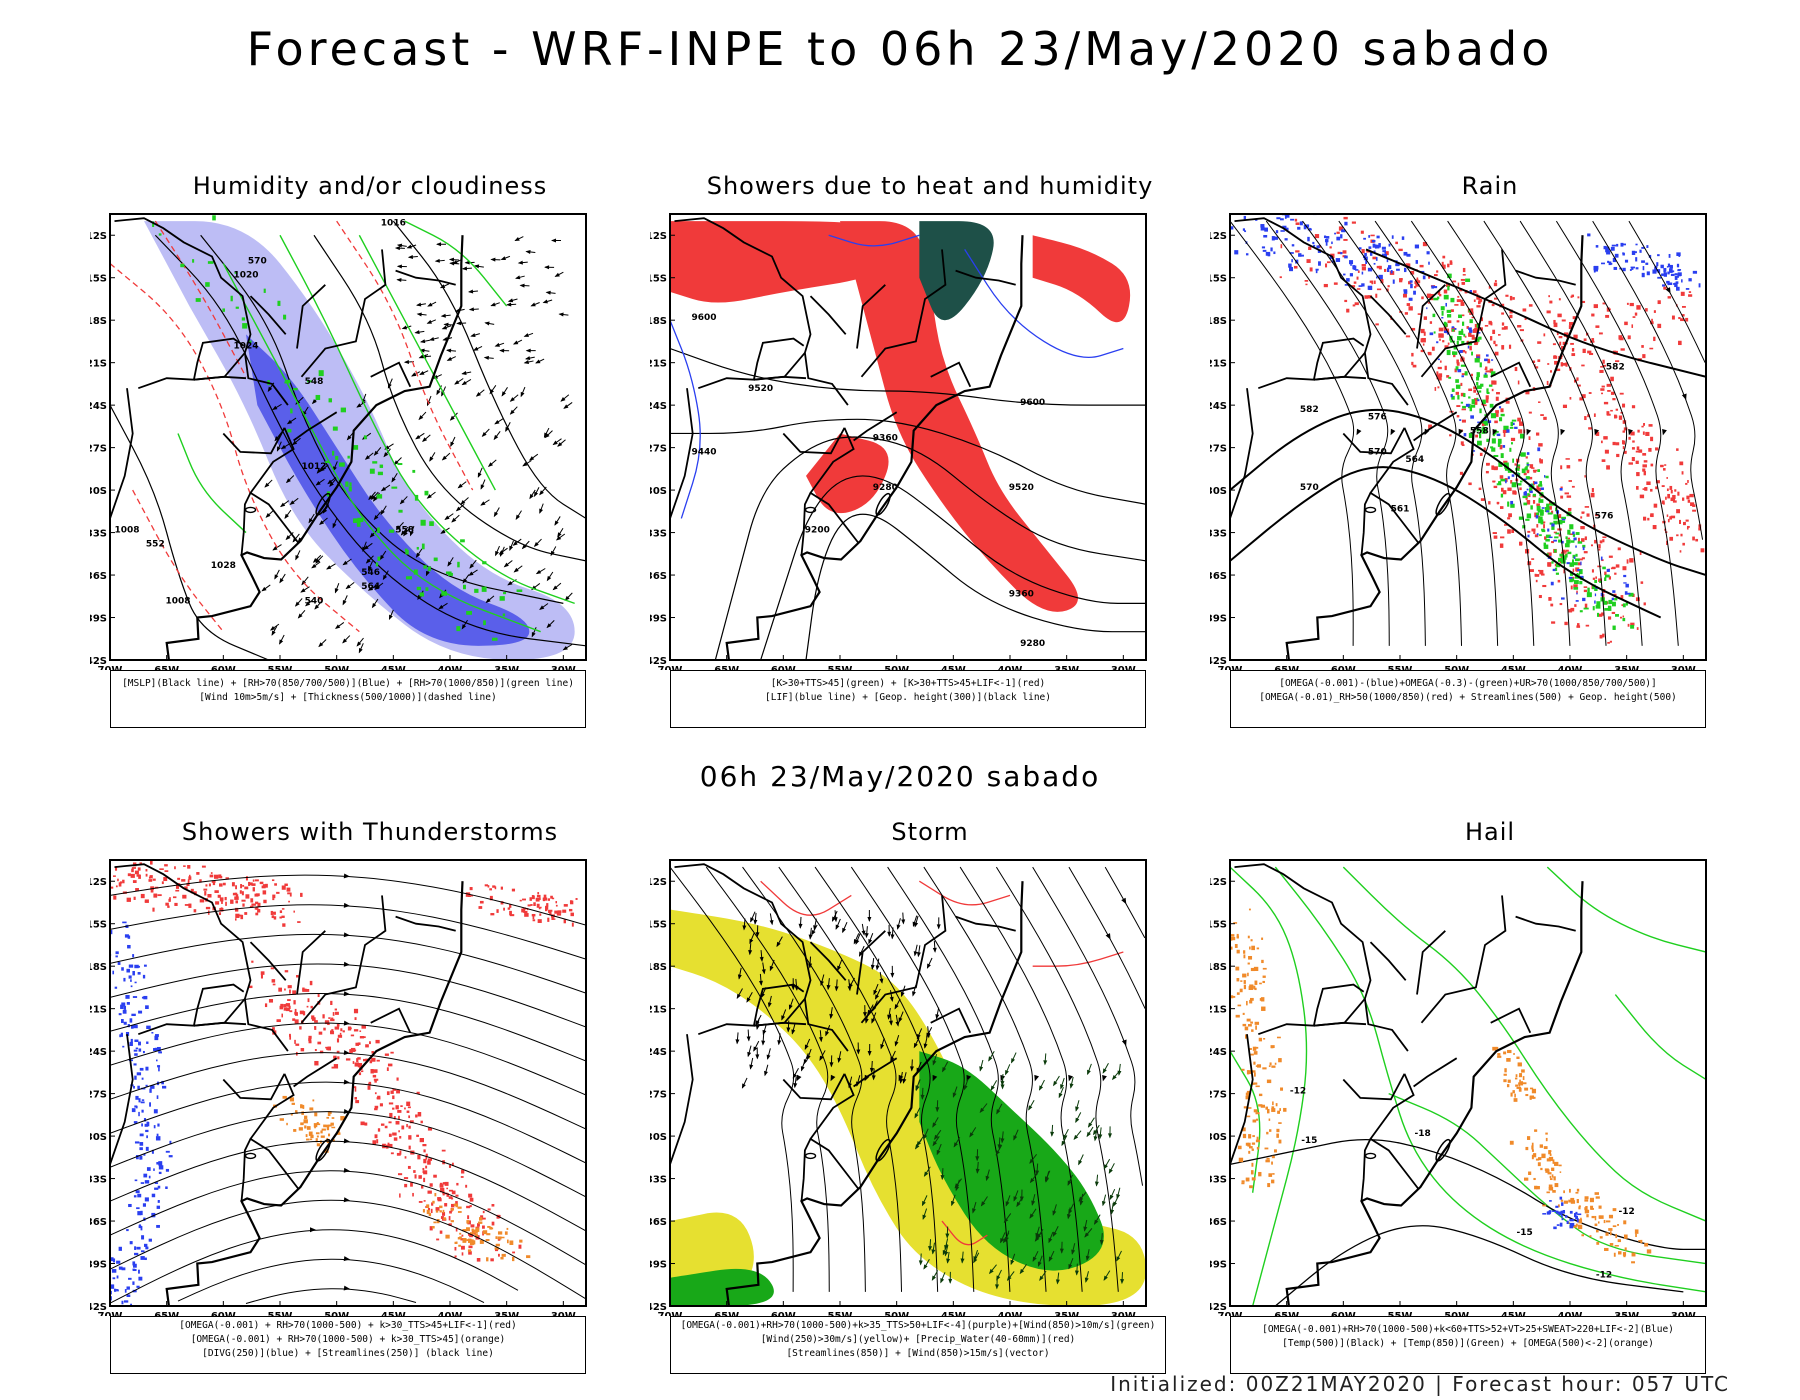 The height and width of the screenshot is (1400, 1800). I want to click on lake-patos, so click(1443, 504).